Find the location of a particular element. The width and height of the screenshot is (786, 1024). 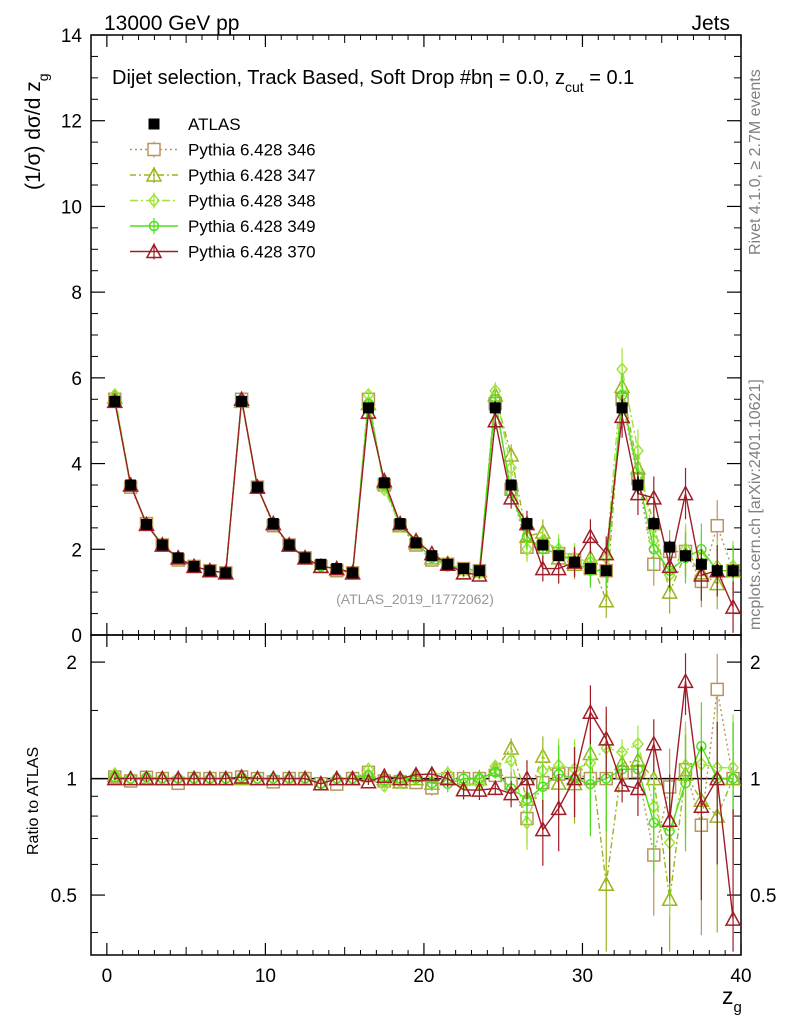

y-tick-label: 14 is located at coordinates (72, 36).